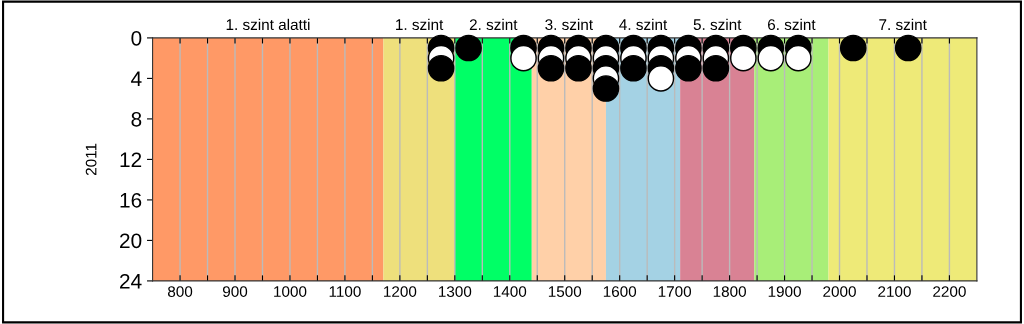 The width and height of the screenshot is (1024, 324). What do you see at coordinates (839, 291) in the screenshot?
I see `x-tick-label: 2000` at bounding box center [839, 291].